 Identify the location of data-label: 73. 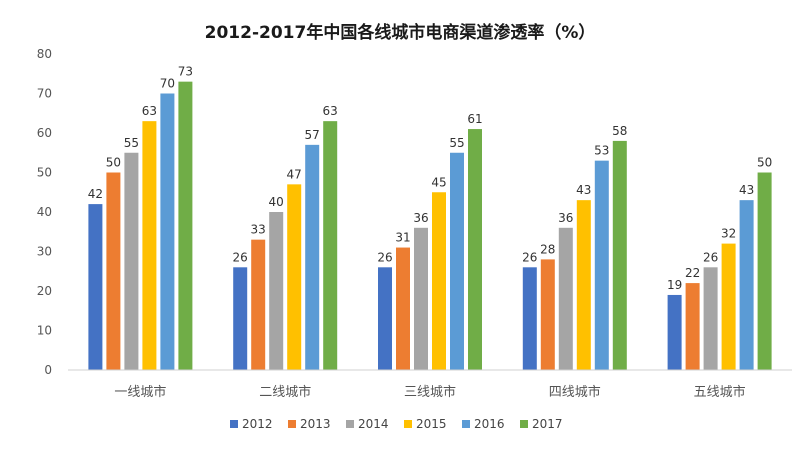
(185, 72).